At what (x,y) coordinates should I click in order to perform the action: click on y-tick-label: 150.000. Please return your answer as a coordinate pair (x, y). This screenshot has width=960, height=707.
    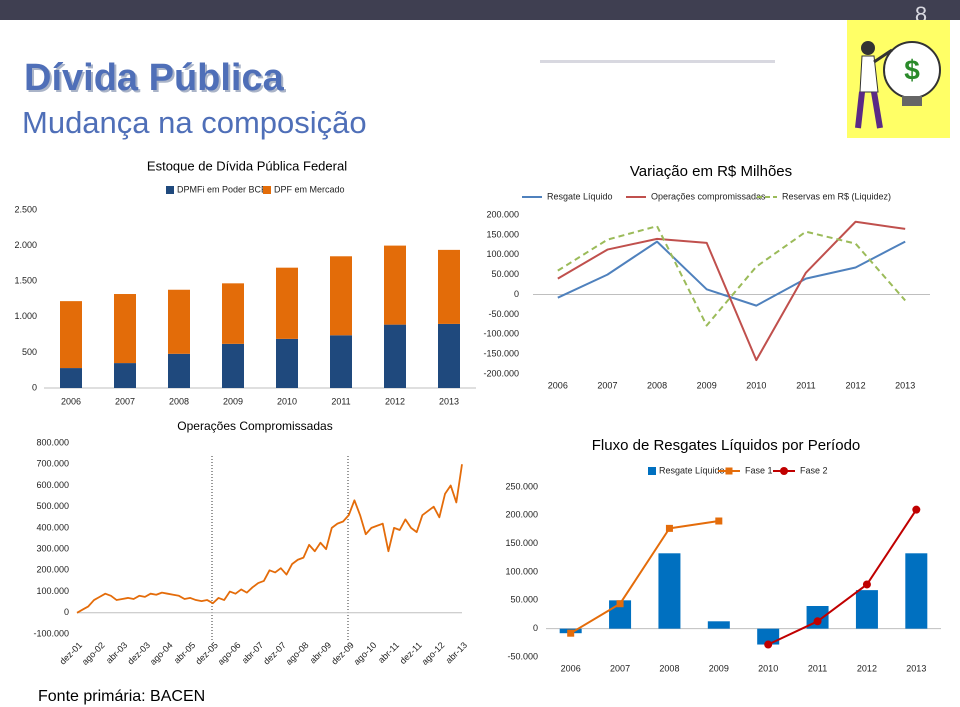
    Looking at the image, I should click on (521, 543).